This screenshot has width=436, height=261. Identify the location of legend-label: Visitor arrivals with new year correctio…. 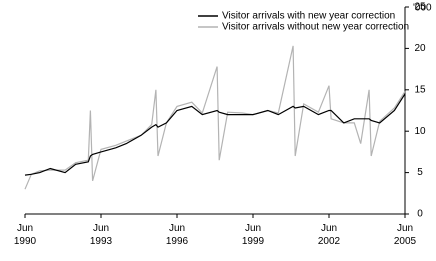
(308, 16).